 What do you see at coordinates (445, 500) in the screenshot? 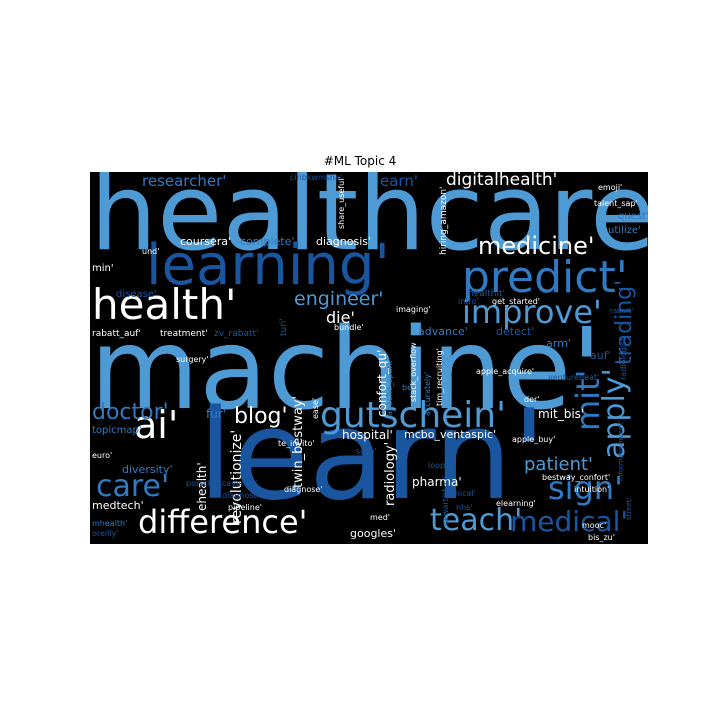
I see `word-90: newartist_ci'` at bounding box center [445, 500].